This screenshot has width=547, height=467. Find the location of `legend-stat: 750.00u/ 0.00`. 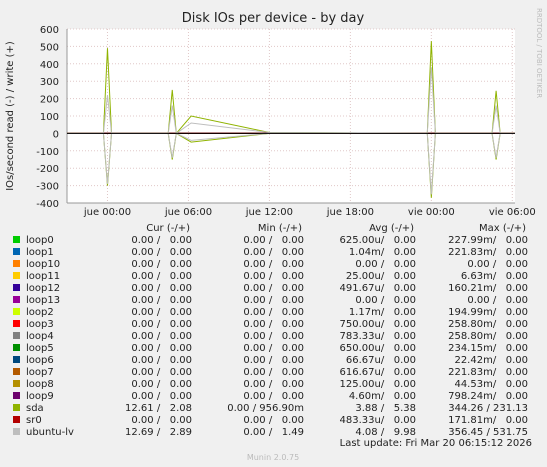

legend-stat: 750.00u/ 0.00 is located at coordinates (378, 324).